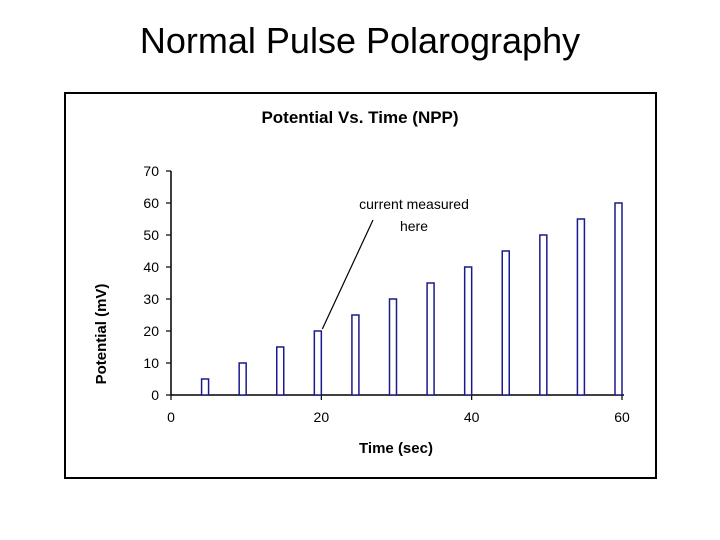 The image size is (720, 540). What do you see at coordinates (360, 40) in the screenshot?
I see `slide-title: Normal Pulse Polarography` at bounding box center [360, 40].